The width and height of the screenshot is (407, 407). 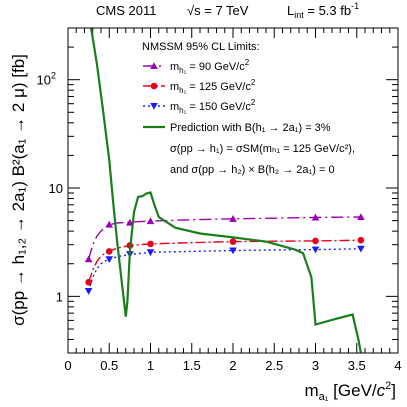 I want to click on x-axis-title: ma₁ [GeV/c2], so click(x=350, y=391).